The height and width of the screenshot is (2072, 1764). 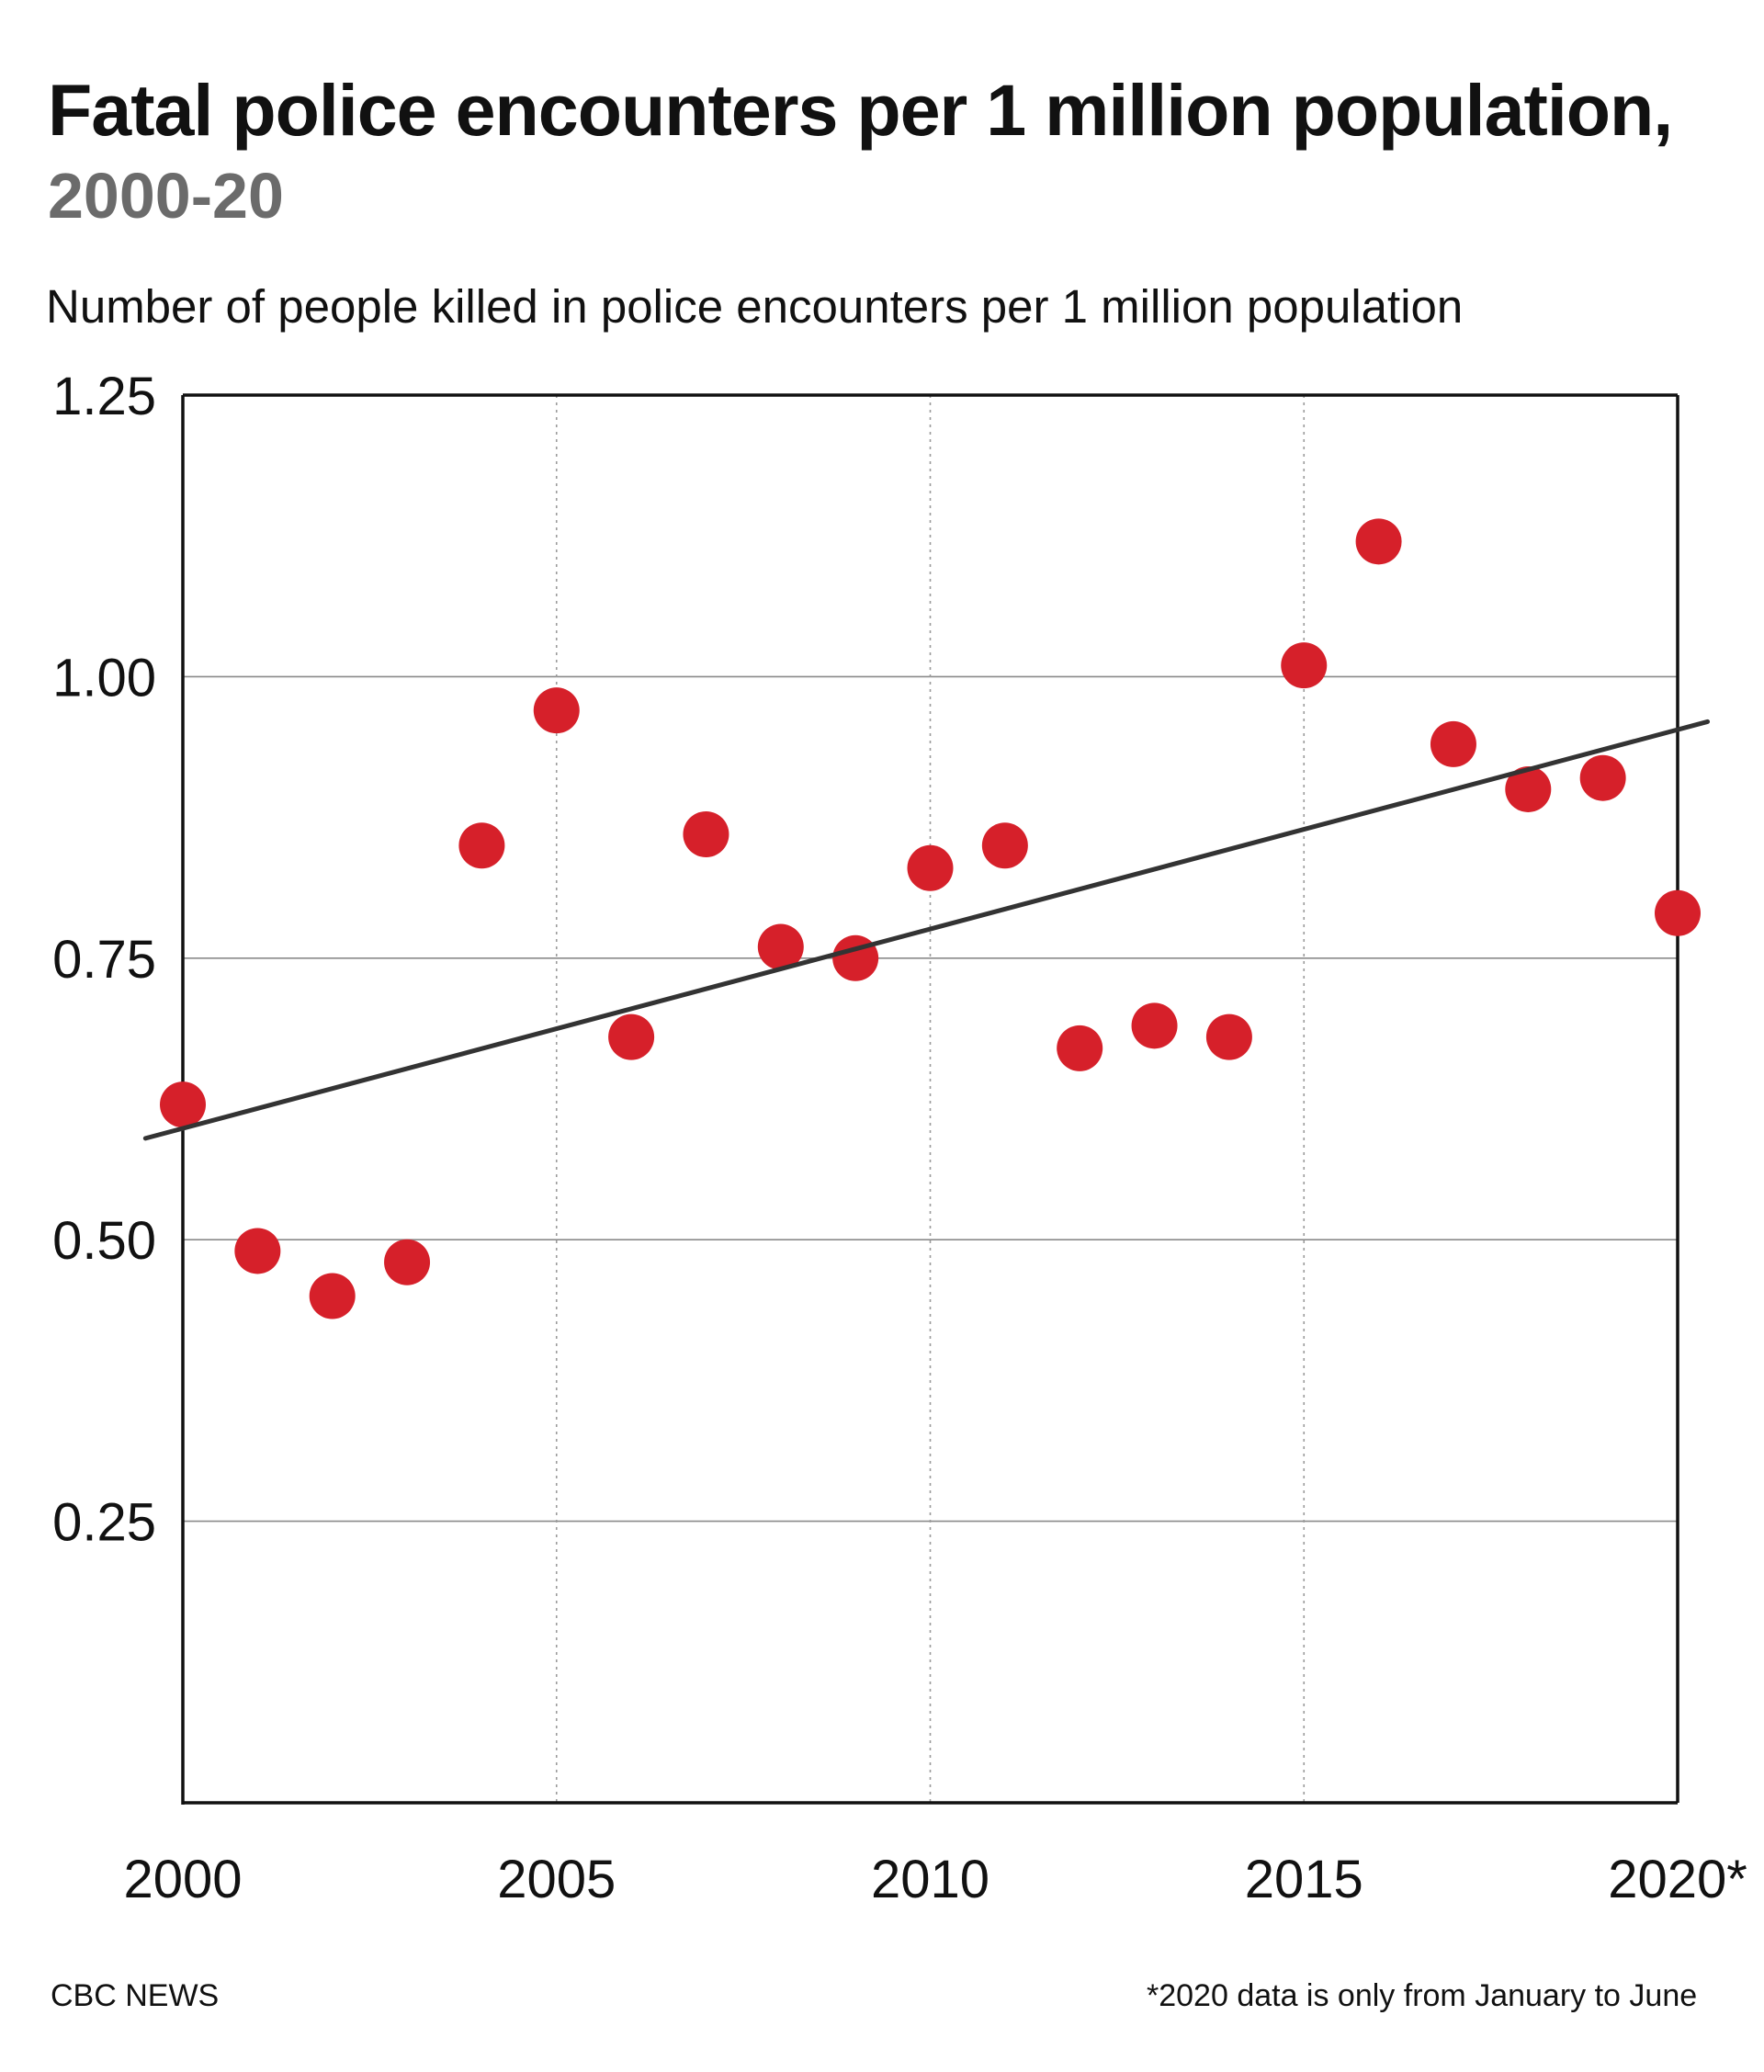 What do you see at coordinates (104, 396) in the screenshot?
I see `y-tick-label: 1.25` at bounding box center [104, 396].